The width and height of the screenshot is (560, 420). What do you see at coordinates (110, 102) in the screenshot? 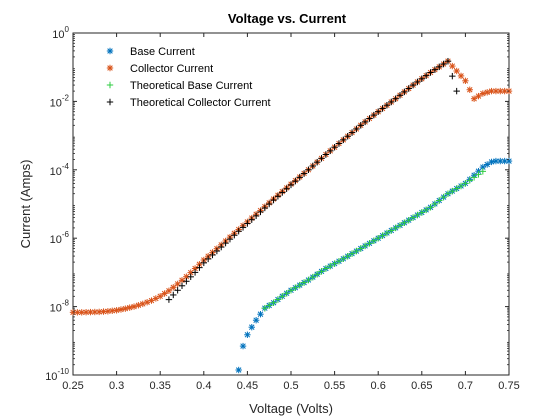
I see `legend-marker` at bounding box center [110, 102].